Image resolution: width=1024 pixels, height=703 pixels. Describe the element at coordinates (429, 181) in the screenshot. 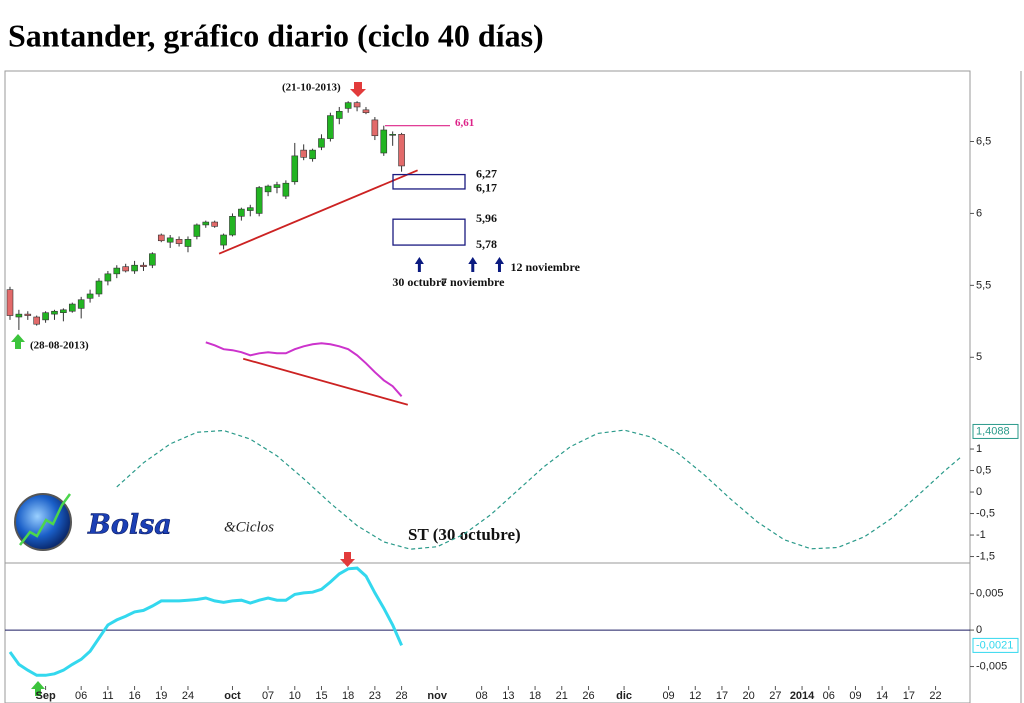

I see `target-zone` at that location.